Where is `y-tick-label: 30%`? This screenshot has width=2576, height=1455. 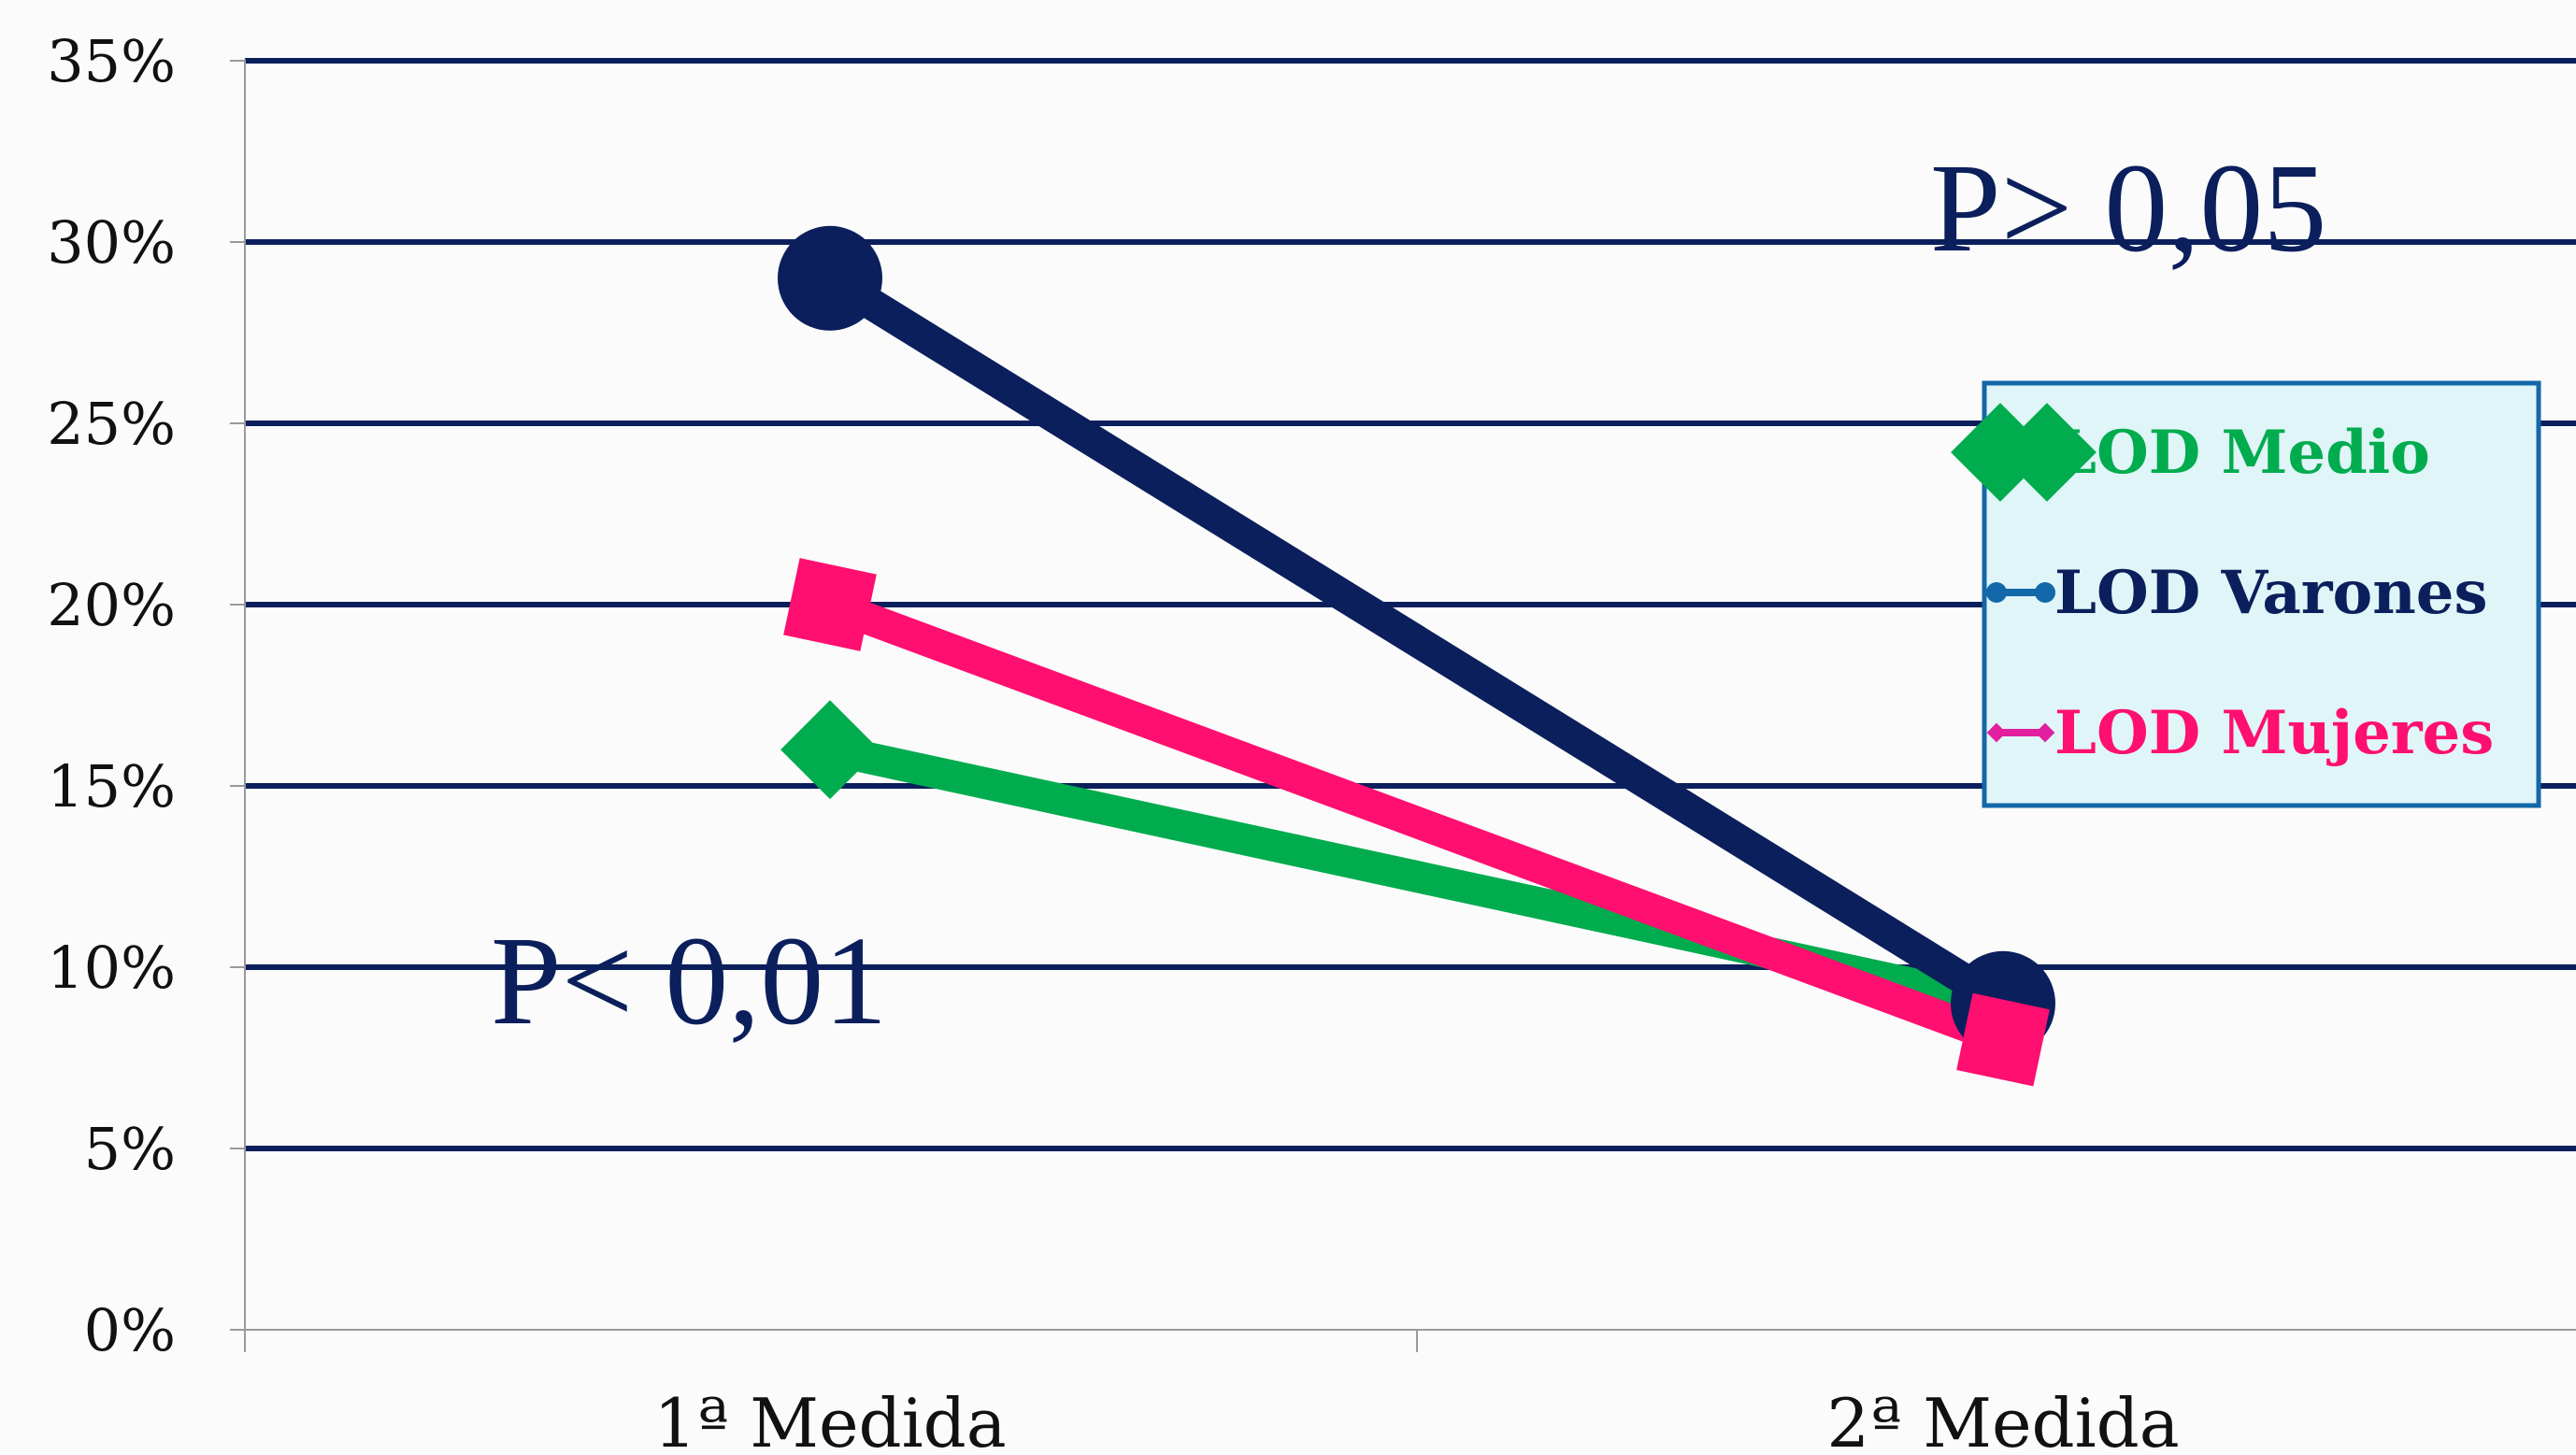
y-tick-label: 30% is located at coordinates (111, 242).